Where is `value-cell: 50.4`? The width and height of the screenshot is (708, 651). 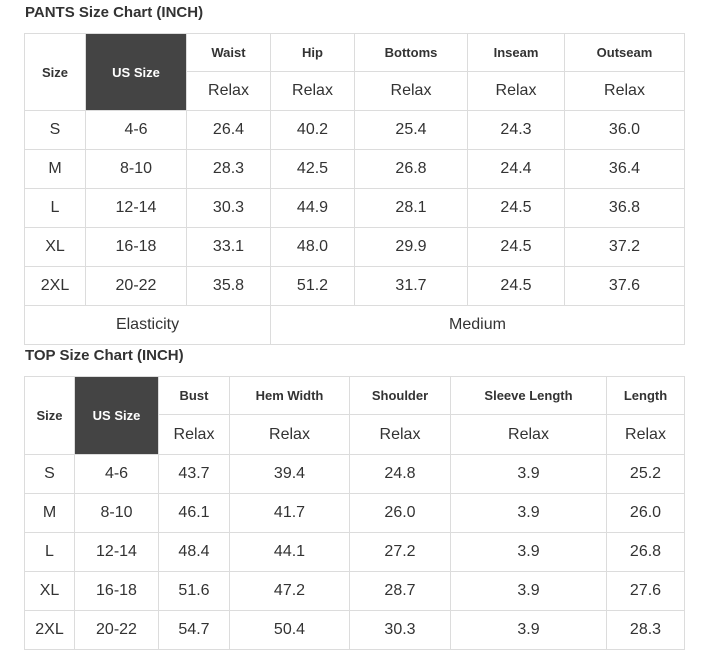
value-cell: 50.4 is located at coordinates (289, 630).